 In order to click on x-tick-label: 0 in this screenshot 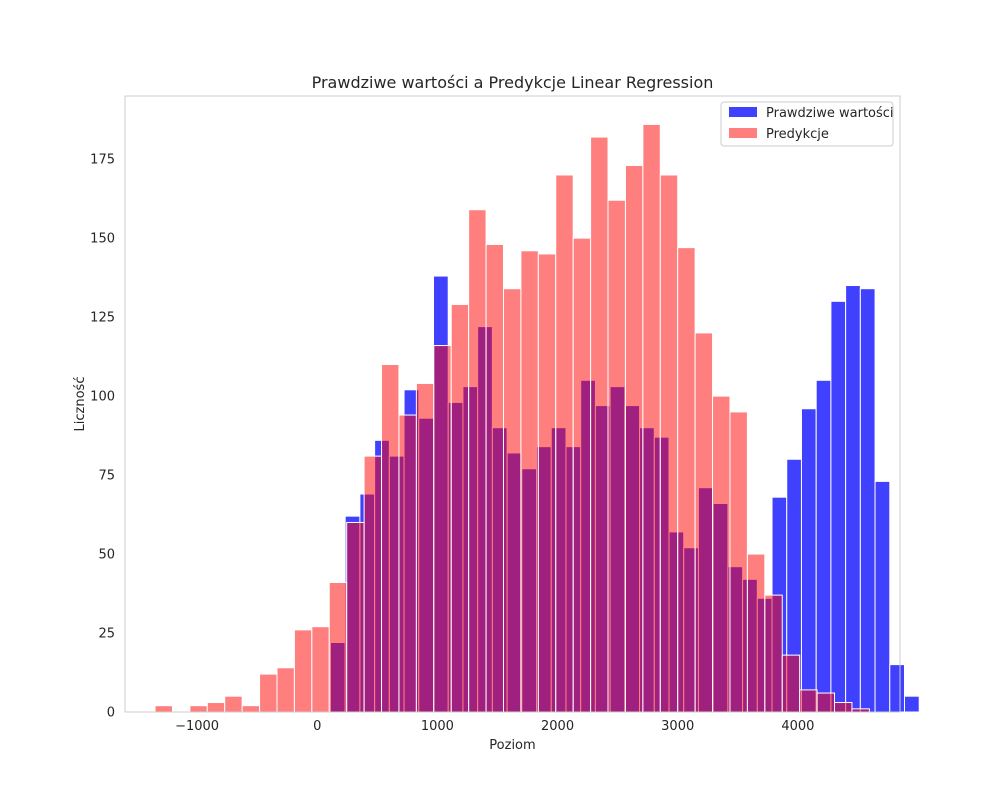, I will do `click(317, 726)`.